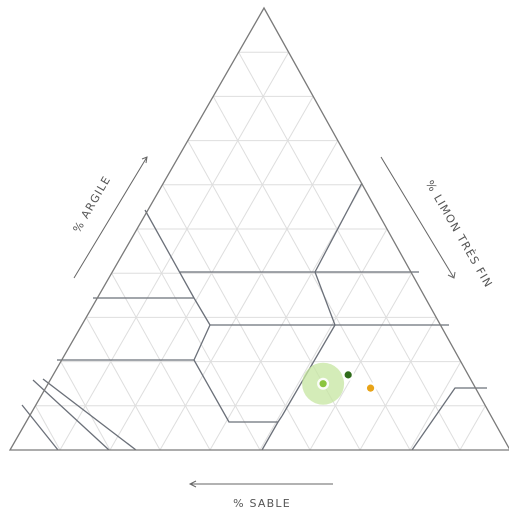  What do you see at coordinates (451, 275) in the screenshot?
I see `silt-axis-arrowhead` at bounding box center [451, 275].